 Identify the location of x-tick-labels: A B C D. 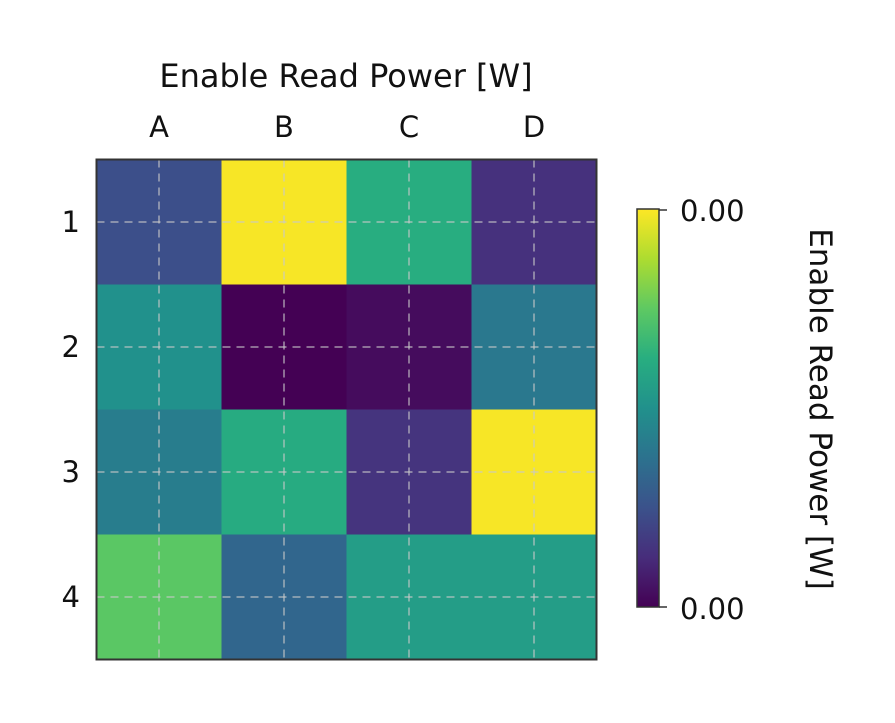
(347, 127).